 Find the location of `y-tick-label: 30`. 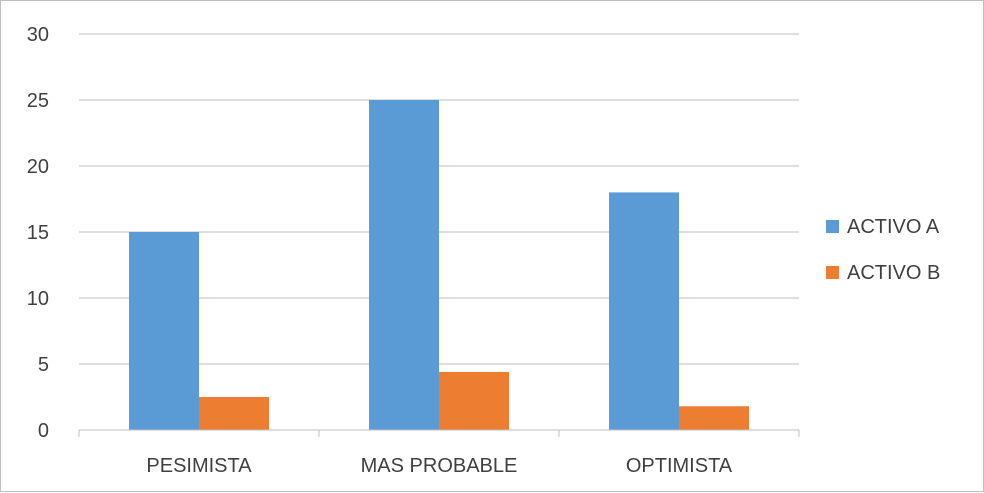

y-tick-label: 30 is located at coordinates (38, 35).